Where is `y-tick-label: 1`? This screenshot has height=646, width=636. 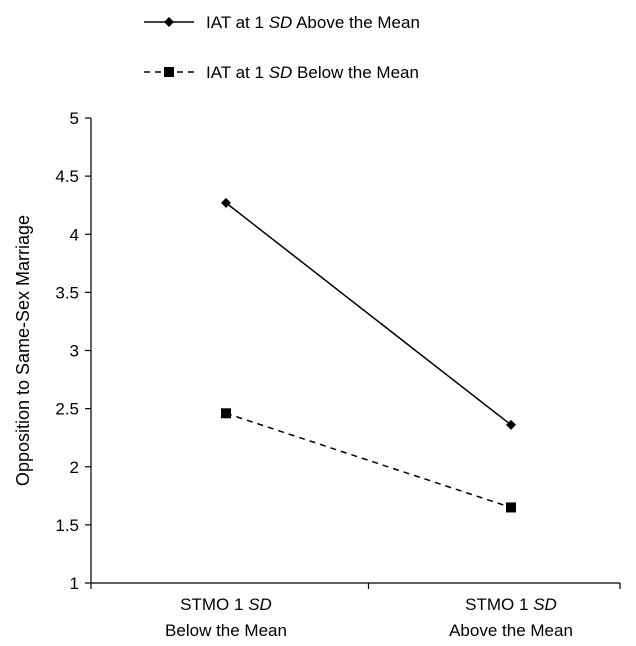 y-tick-label: 1 is located at coordinates (74, 583).